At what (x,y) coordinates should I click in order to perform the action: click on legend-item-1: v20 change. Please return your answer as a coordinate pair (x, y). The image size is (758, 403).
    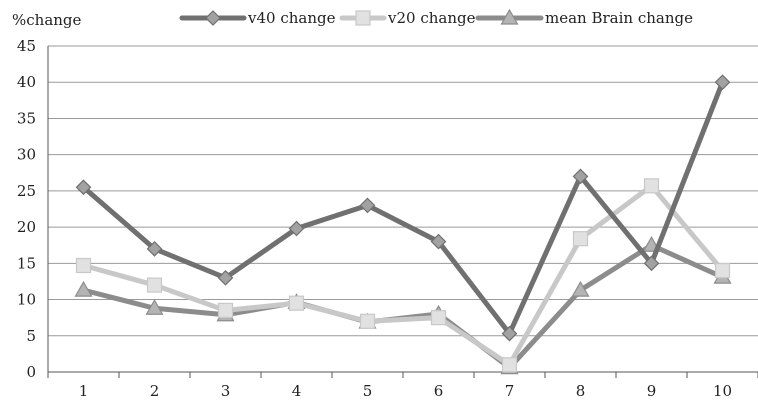
    Looking at the image, I should click on (407, 18).